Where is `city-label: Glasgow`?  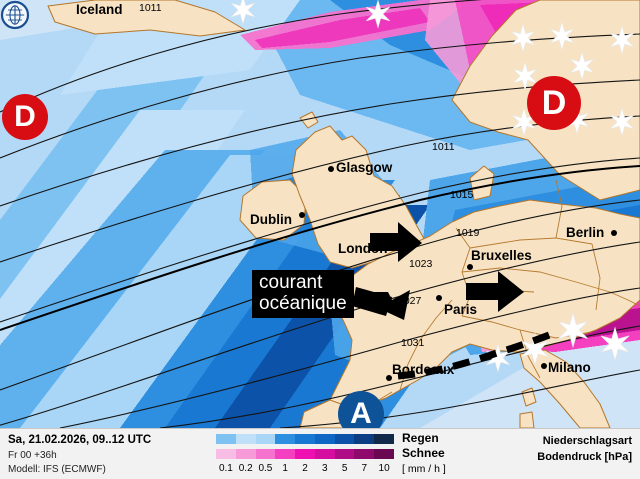
city-label: Glasgow is located at coordinates (364, 167).